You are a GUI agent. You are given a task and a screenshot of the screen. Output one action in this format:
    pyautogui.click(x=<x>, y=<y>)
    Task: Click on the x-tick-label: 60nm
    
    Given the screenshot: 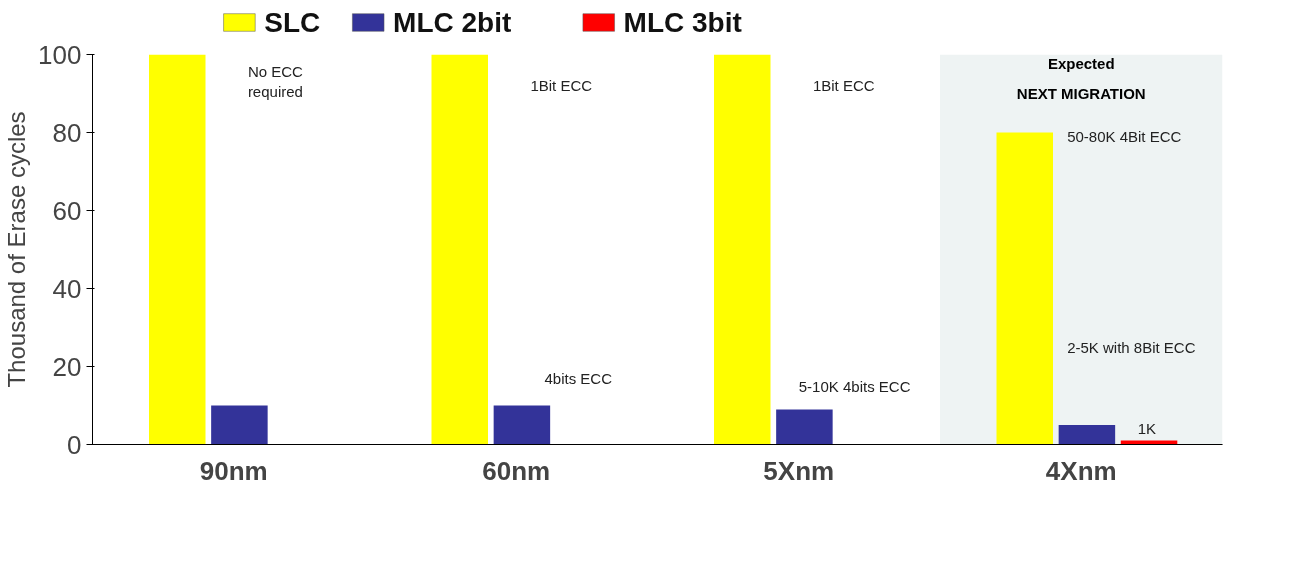 What is the action you would take?
    pyautogui.click(x=516, y=470)
    